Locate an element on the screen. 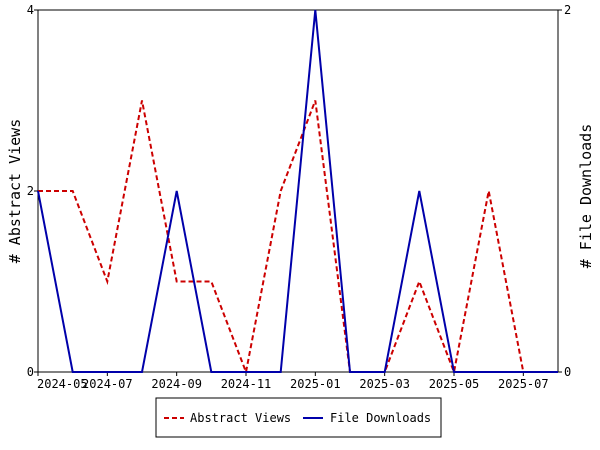 The height and width of the screenshot is (450, 600). left-tick-label: 2 is located at coordinates (30, 191).